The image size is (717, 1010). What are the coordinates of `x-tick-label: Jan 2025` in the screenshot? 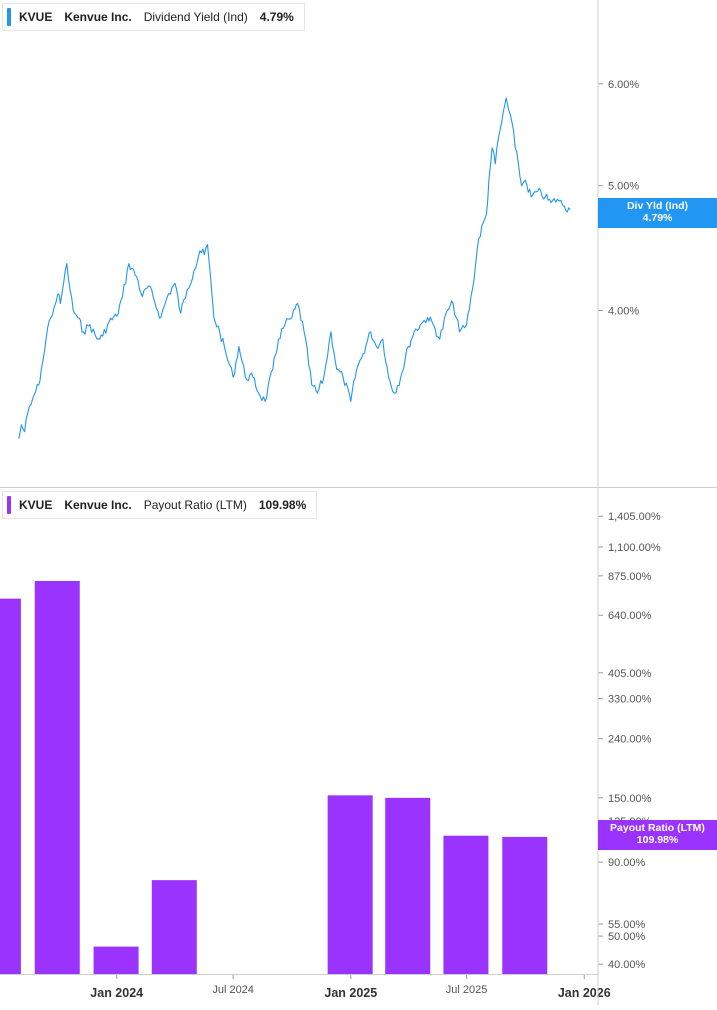 It's located at (350, 993).